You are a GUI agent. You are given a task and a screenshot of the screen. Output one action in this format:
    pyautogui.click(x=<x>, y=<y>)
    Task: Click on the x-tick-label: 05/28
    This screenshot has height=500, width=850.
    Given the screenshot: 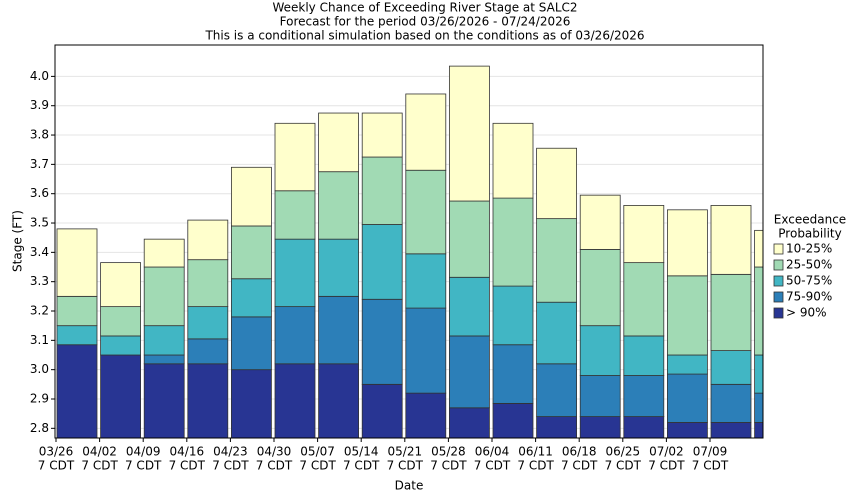 What is the action you would take?
    pyautogui.click(x=448, y=452)
    